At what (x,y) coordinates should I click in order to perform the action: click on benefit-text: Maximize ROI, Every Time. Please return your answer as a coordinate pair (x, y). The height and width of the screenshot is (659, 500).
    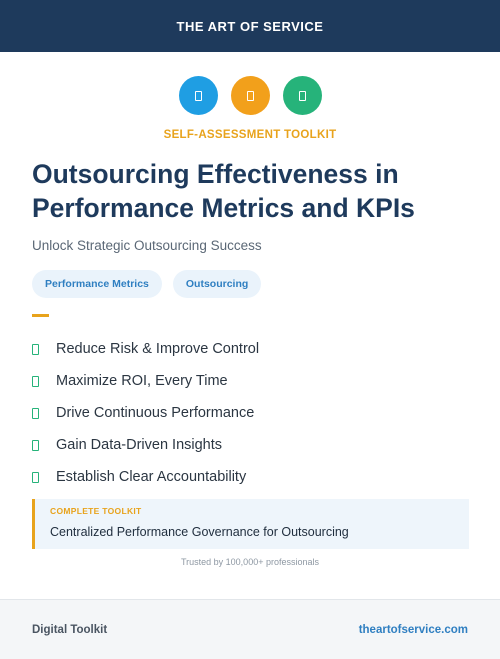
    Looking at the image, I should click on (142, 381).